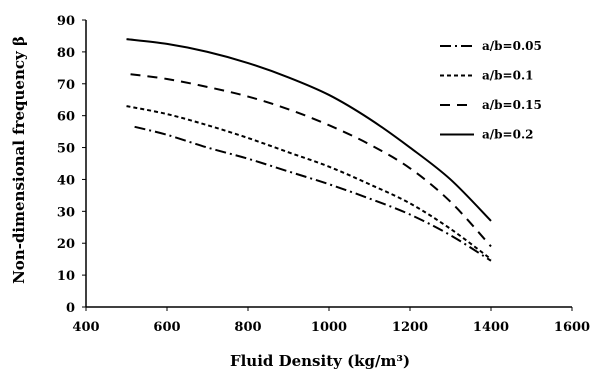 This screenshot has height=371, width=606. I want to click on legend-label: a/b=0.1, so click(507, 76).